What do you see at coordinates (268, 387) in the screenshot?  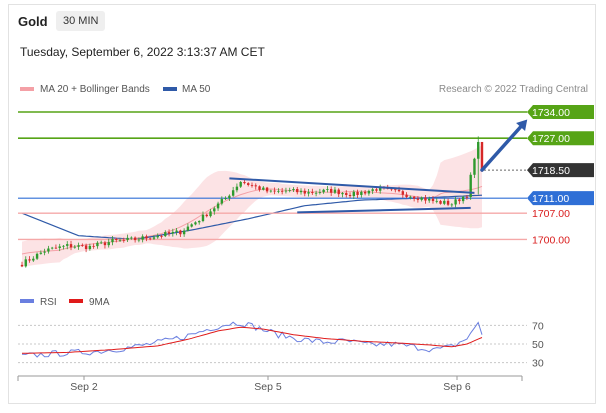 I see `x-tick-label: Sep 5` at bounding box center [268, 387].